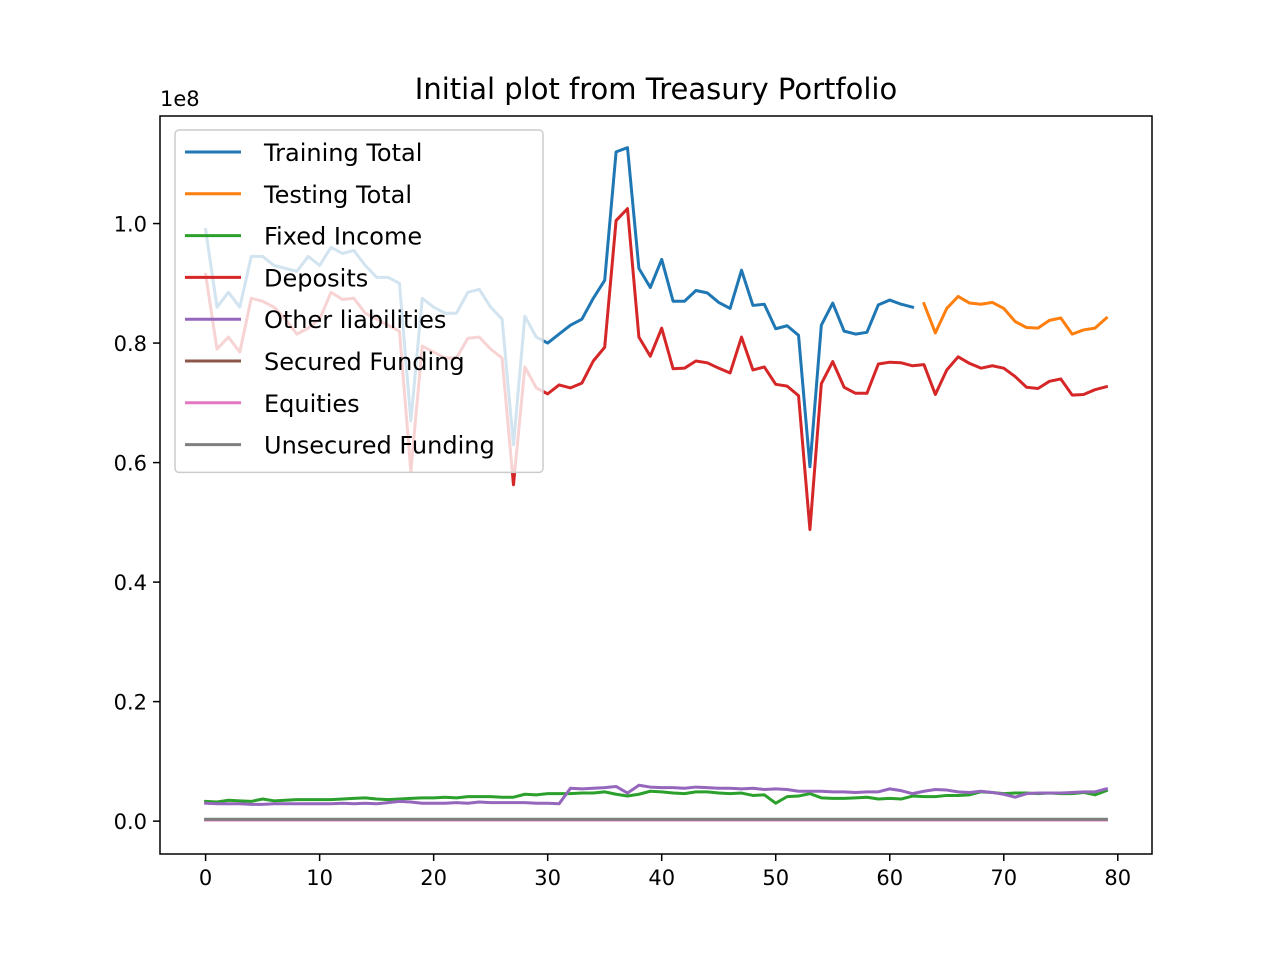 The image size is (1280, 965). What do you see at coordinates (1015, 315) in the screenshot?
I see `series-line-testing-total` at bounding box center [1015, 315].